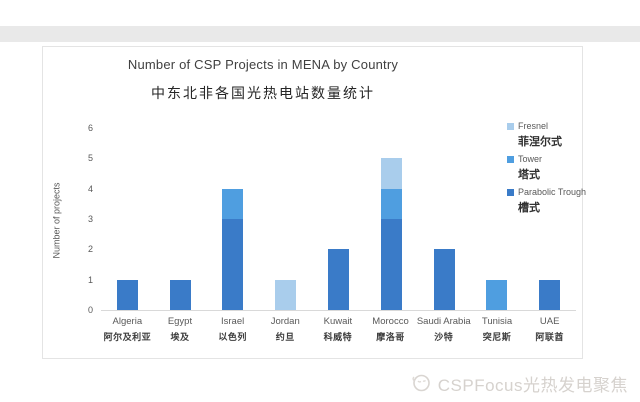 The width and height of the screenshot is (640, 402). What do you see at coordinates (552, 135) in the screenshot?
I see `legend-item-fresnel: Fresnel 菲涅尔式` at bounding box center [552, 135].